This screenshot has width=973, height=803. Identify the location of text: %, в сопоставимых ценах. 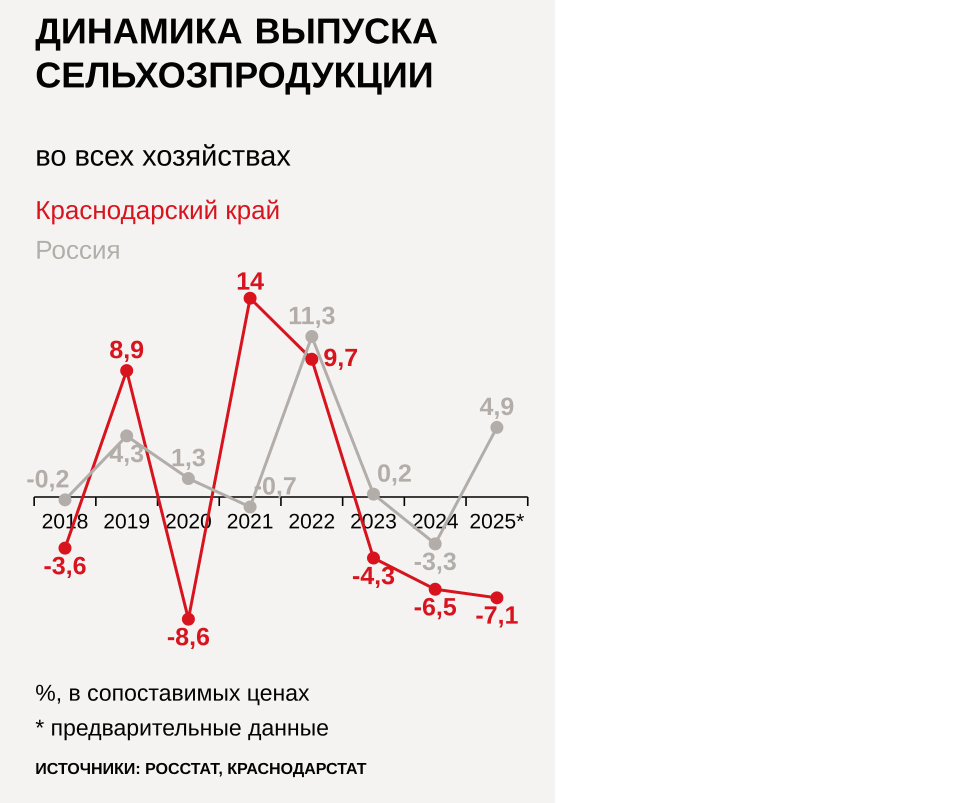
(173, 695).